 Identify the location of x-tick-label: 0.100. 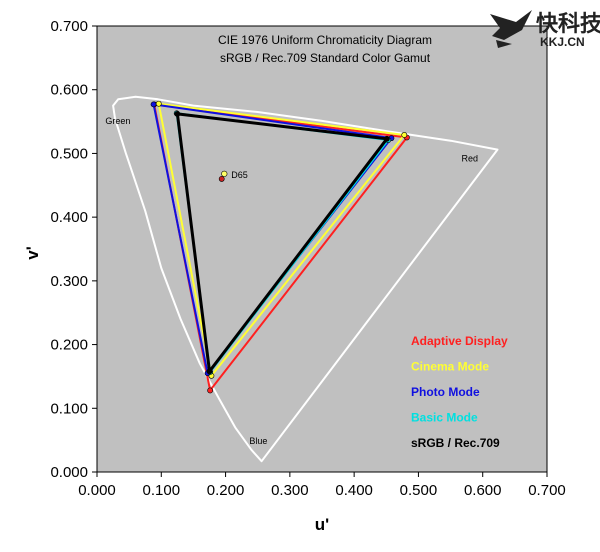
(162, 490).